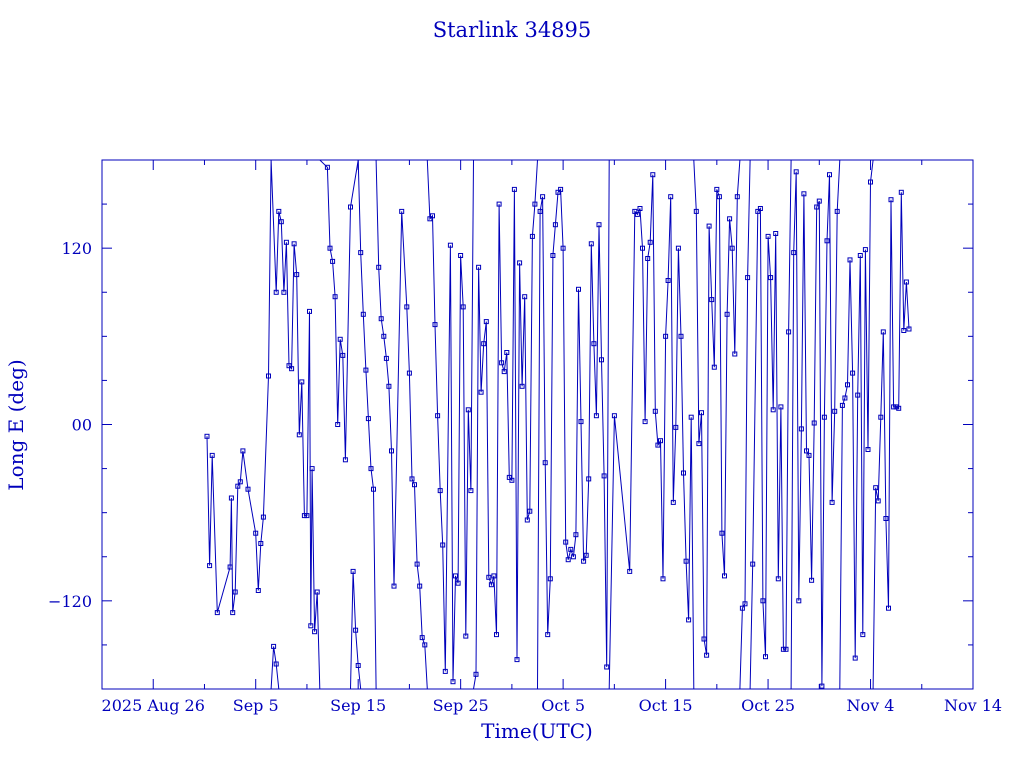 The height and width of the screenshot is (768, 1024). What do you see at coordinates (76, 248) in the screenshot?
I see `y-tick-label: 120` at bounding box center [76, 248].